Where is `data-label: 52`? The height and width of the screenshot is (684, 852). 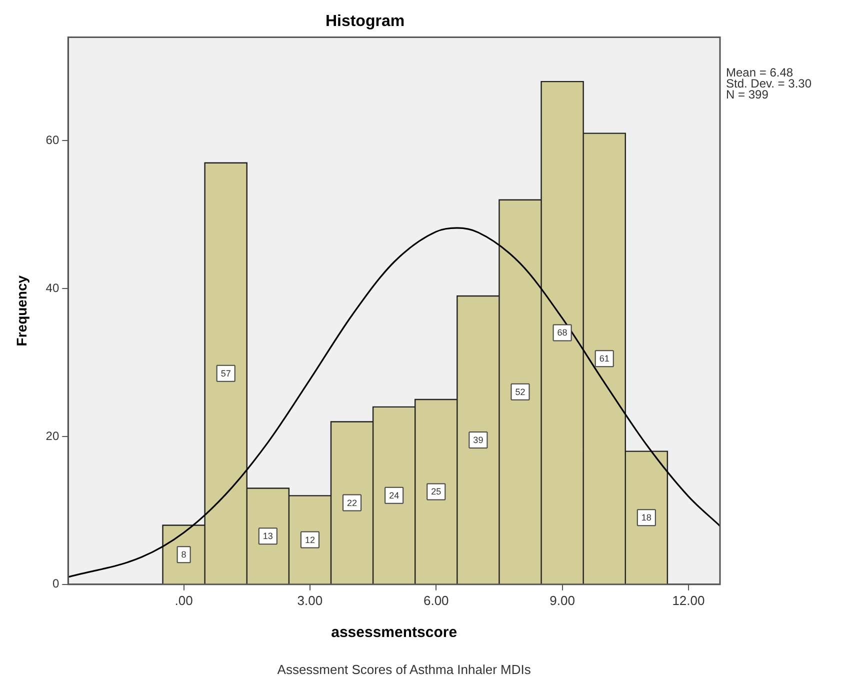
data-label: 52 is located at coordinates (520, 391).